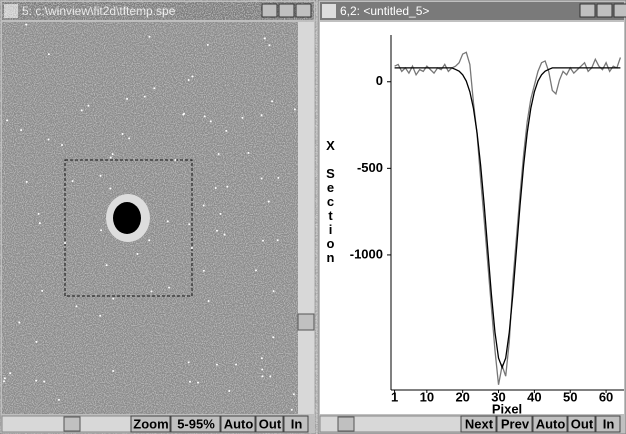  What do you see at coordinates (498, 396) in the screenshot?
I see `x-tick-label: 30` at bounding box center [498, 396].